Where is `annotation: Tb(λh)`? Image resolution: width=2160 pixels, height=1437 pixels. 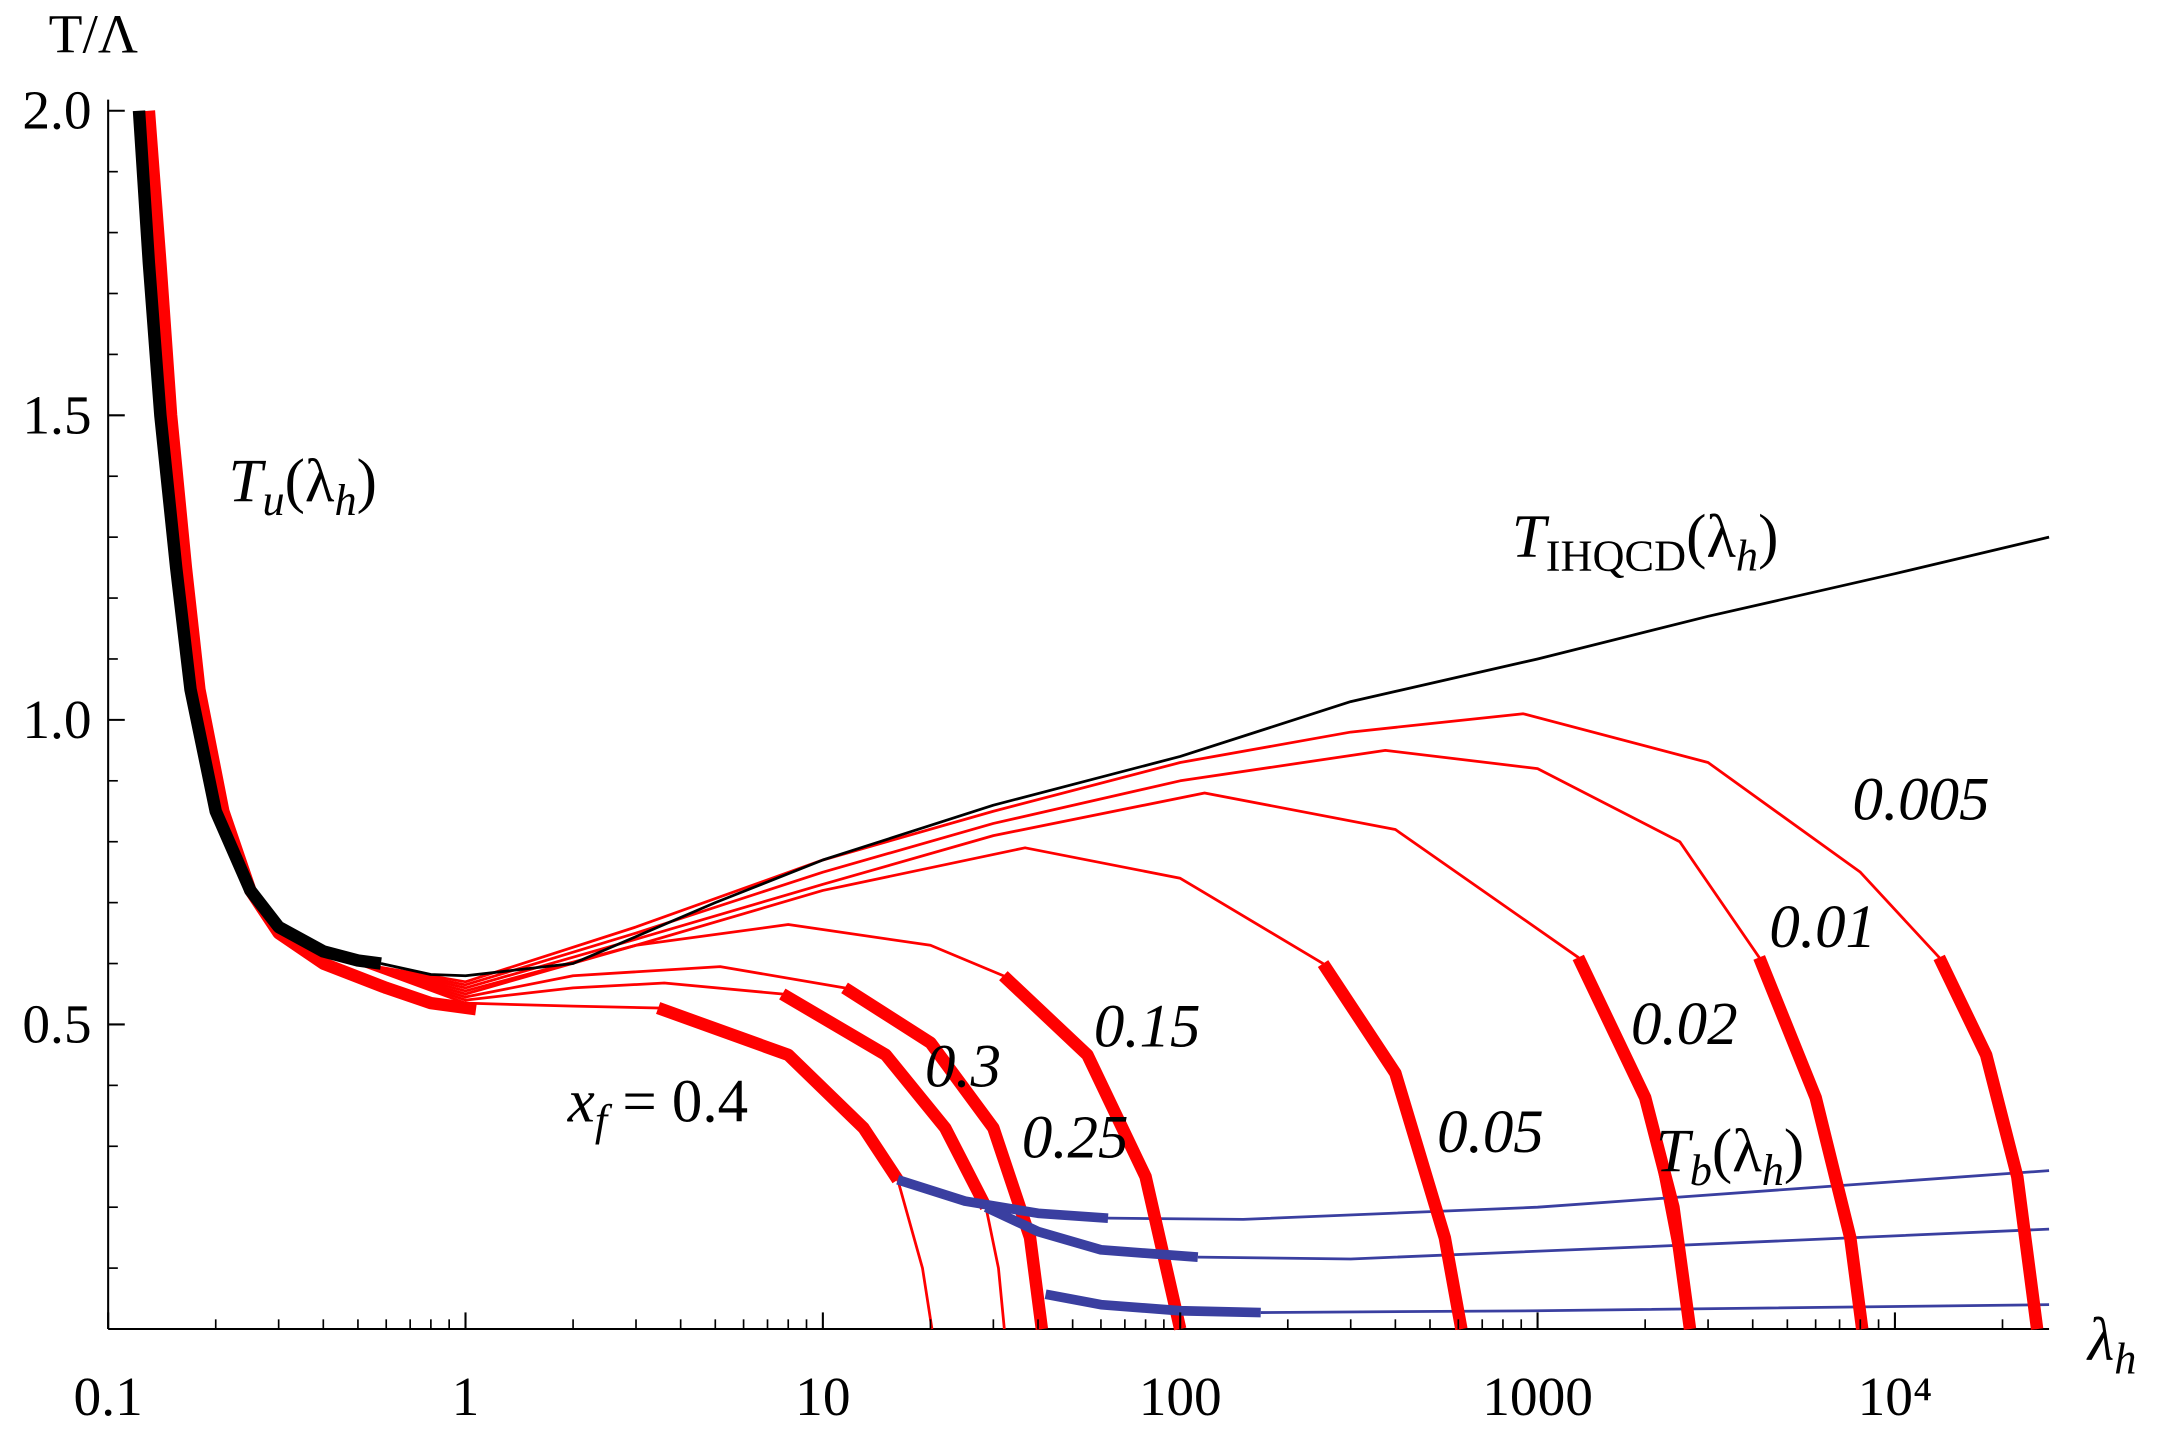 annotation: Tb(λh) is located at coordinates (1730, 1156).